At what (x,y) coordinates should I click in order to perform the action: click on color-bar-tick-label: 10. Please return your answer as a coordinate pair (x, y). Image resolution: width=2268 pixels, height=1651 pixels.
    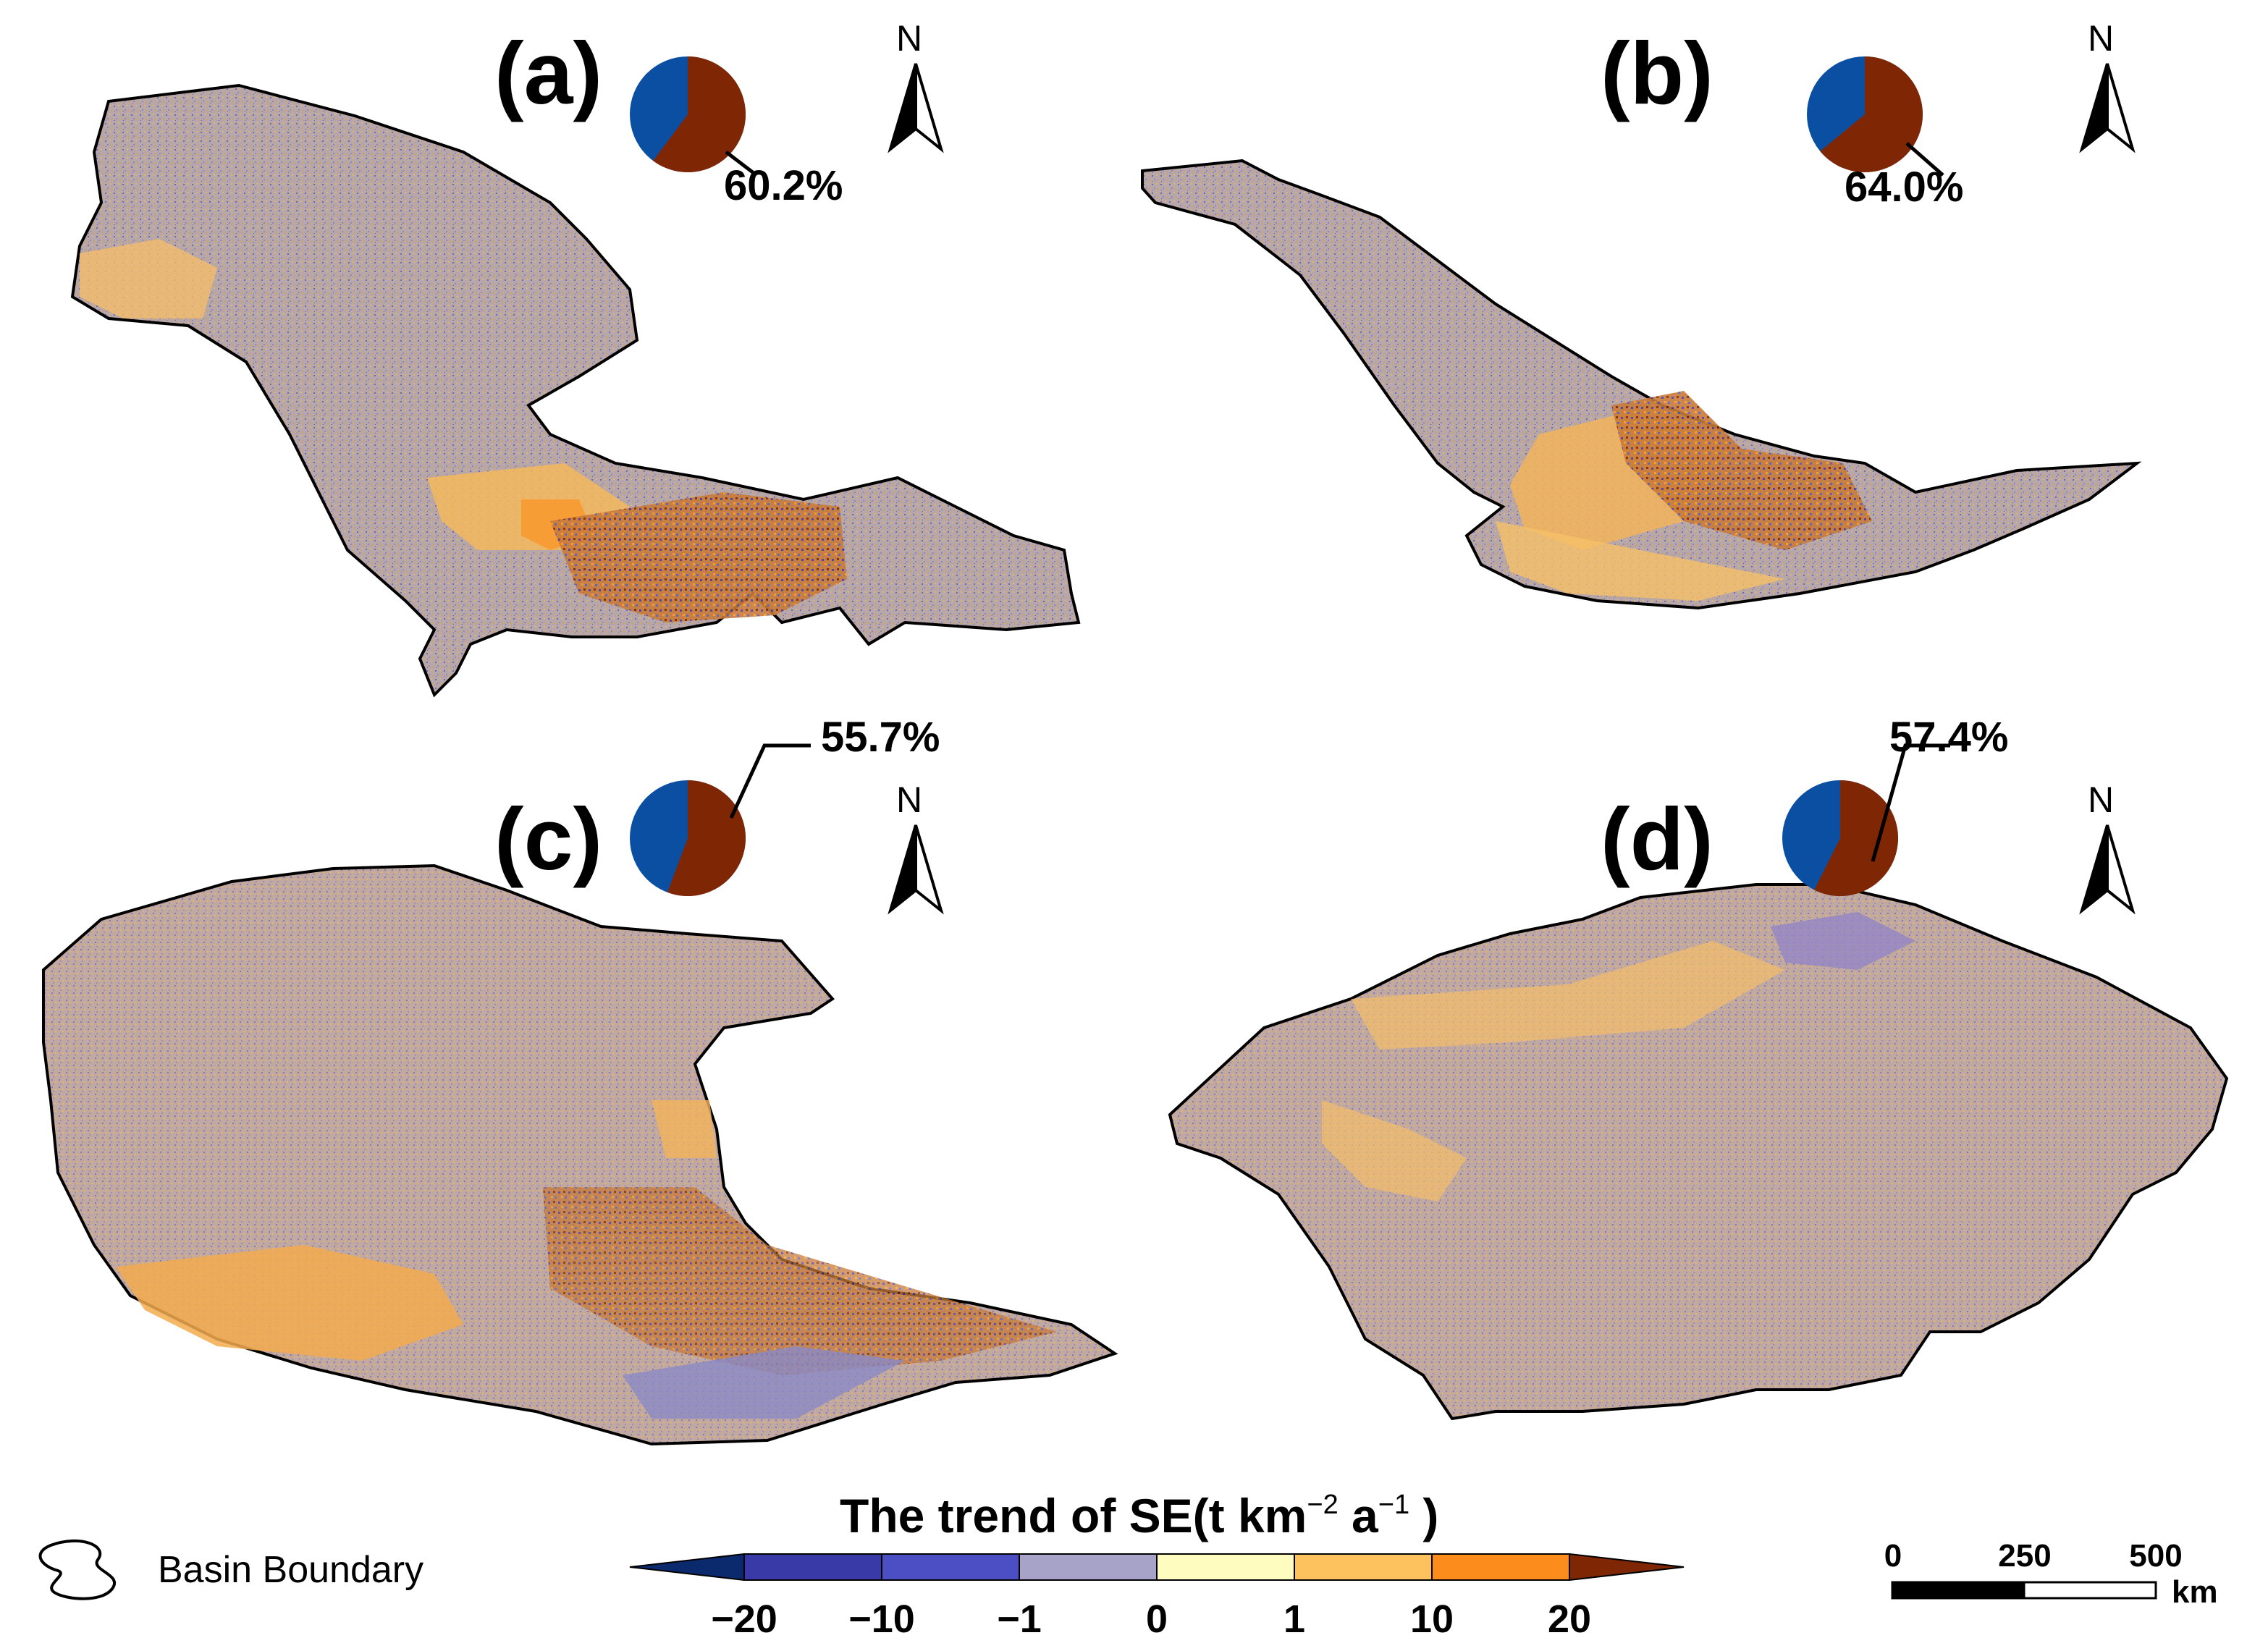
    Looking at the image, I should click on (1432, 1619).